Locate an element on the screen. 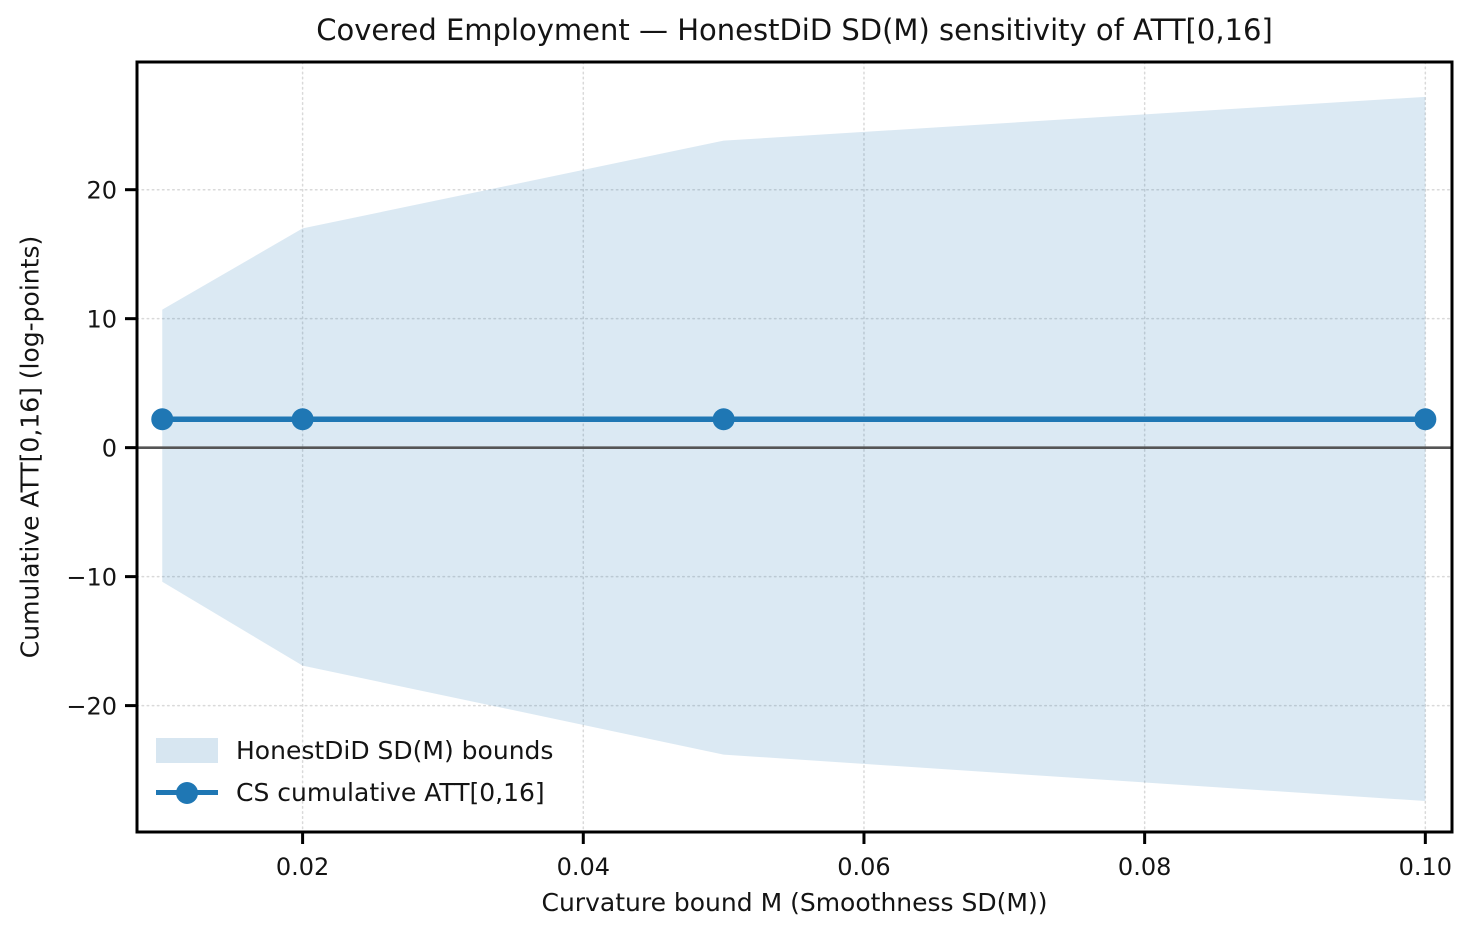 The height and width of the screenshot is (942, 1476). y-tick-label: 10 is located at coordinates (101, 320).